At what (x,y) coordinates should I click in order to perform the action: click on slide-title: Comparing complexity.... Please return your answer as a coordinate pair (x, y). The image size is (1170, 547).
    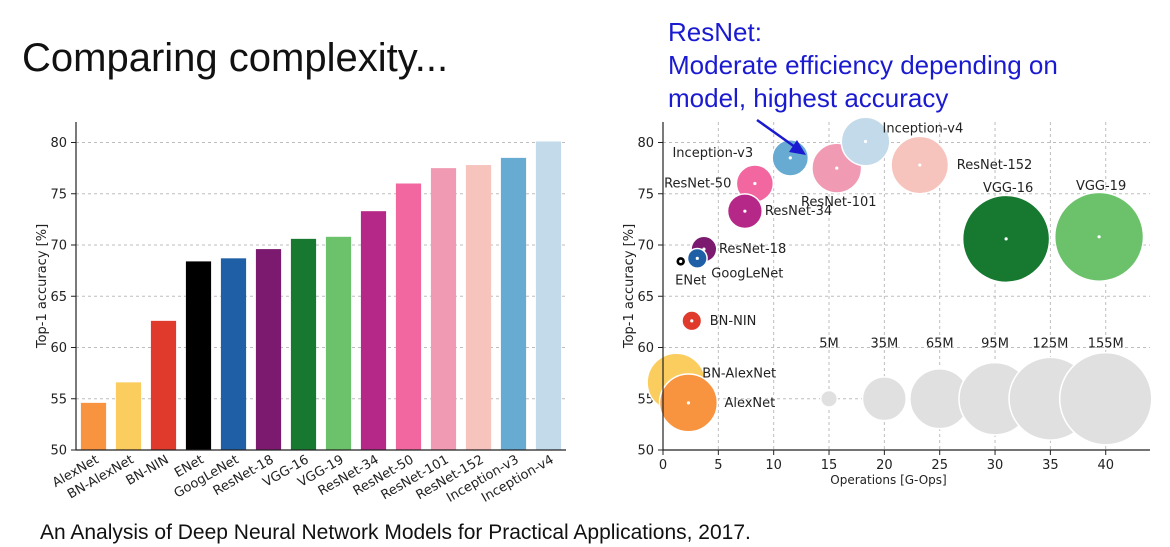
    Looking at the image, I should click on (235, 58).